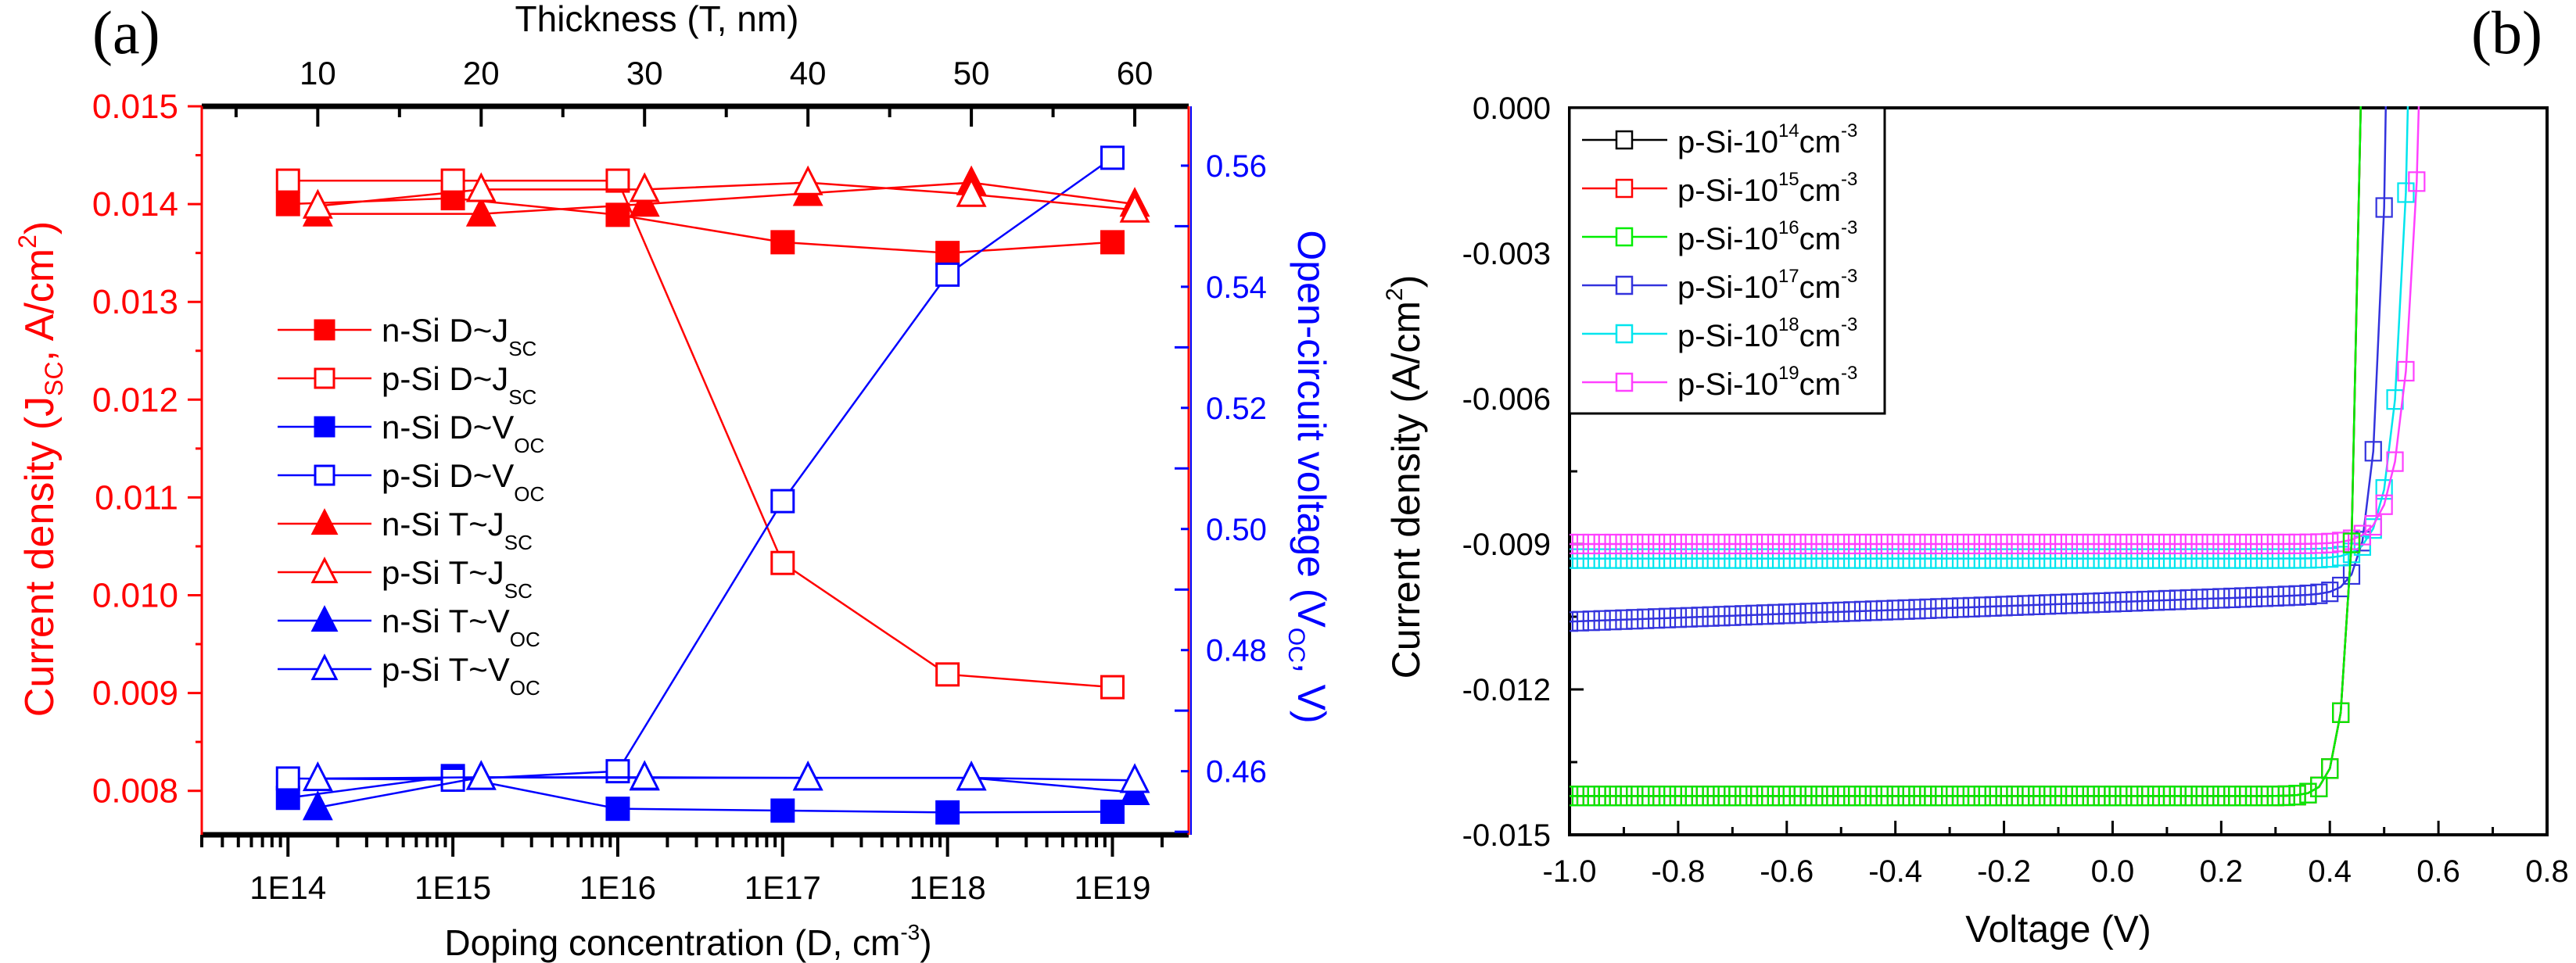 This screenshot has height=963, width=2576. What do you see at coordinates (448, 427) in the screenshot?
I see `legend-label-main: n-Si D~V` at bounding box center [448, 427].